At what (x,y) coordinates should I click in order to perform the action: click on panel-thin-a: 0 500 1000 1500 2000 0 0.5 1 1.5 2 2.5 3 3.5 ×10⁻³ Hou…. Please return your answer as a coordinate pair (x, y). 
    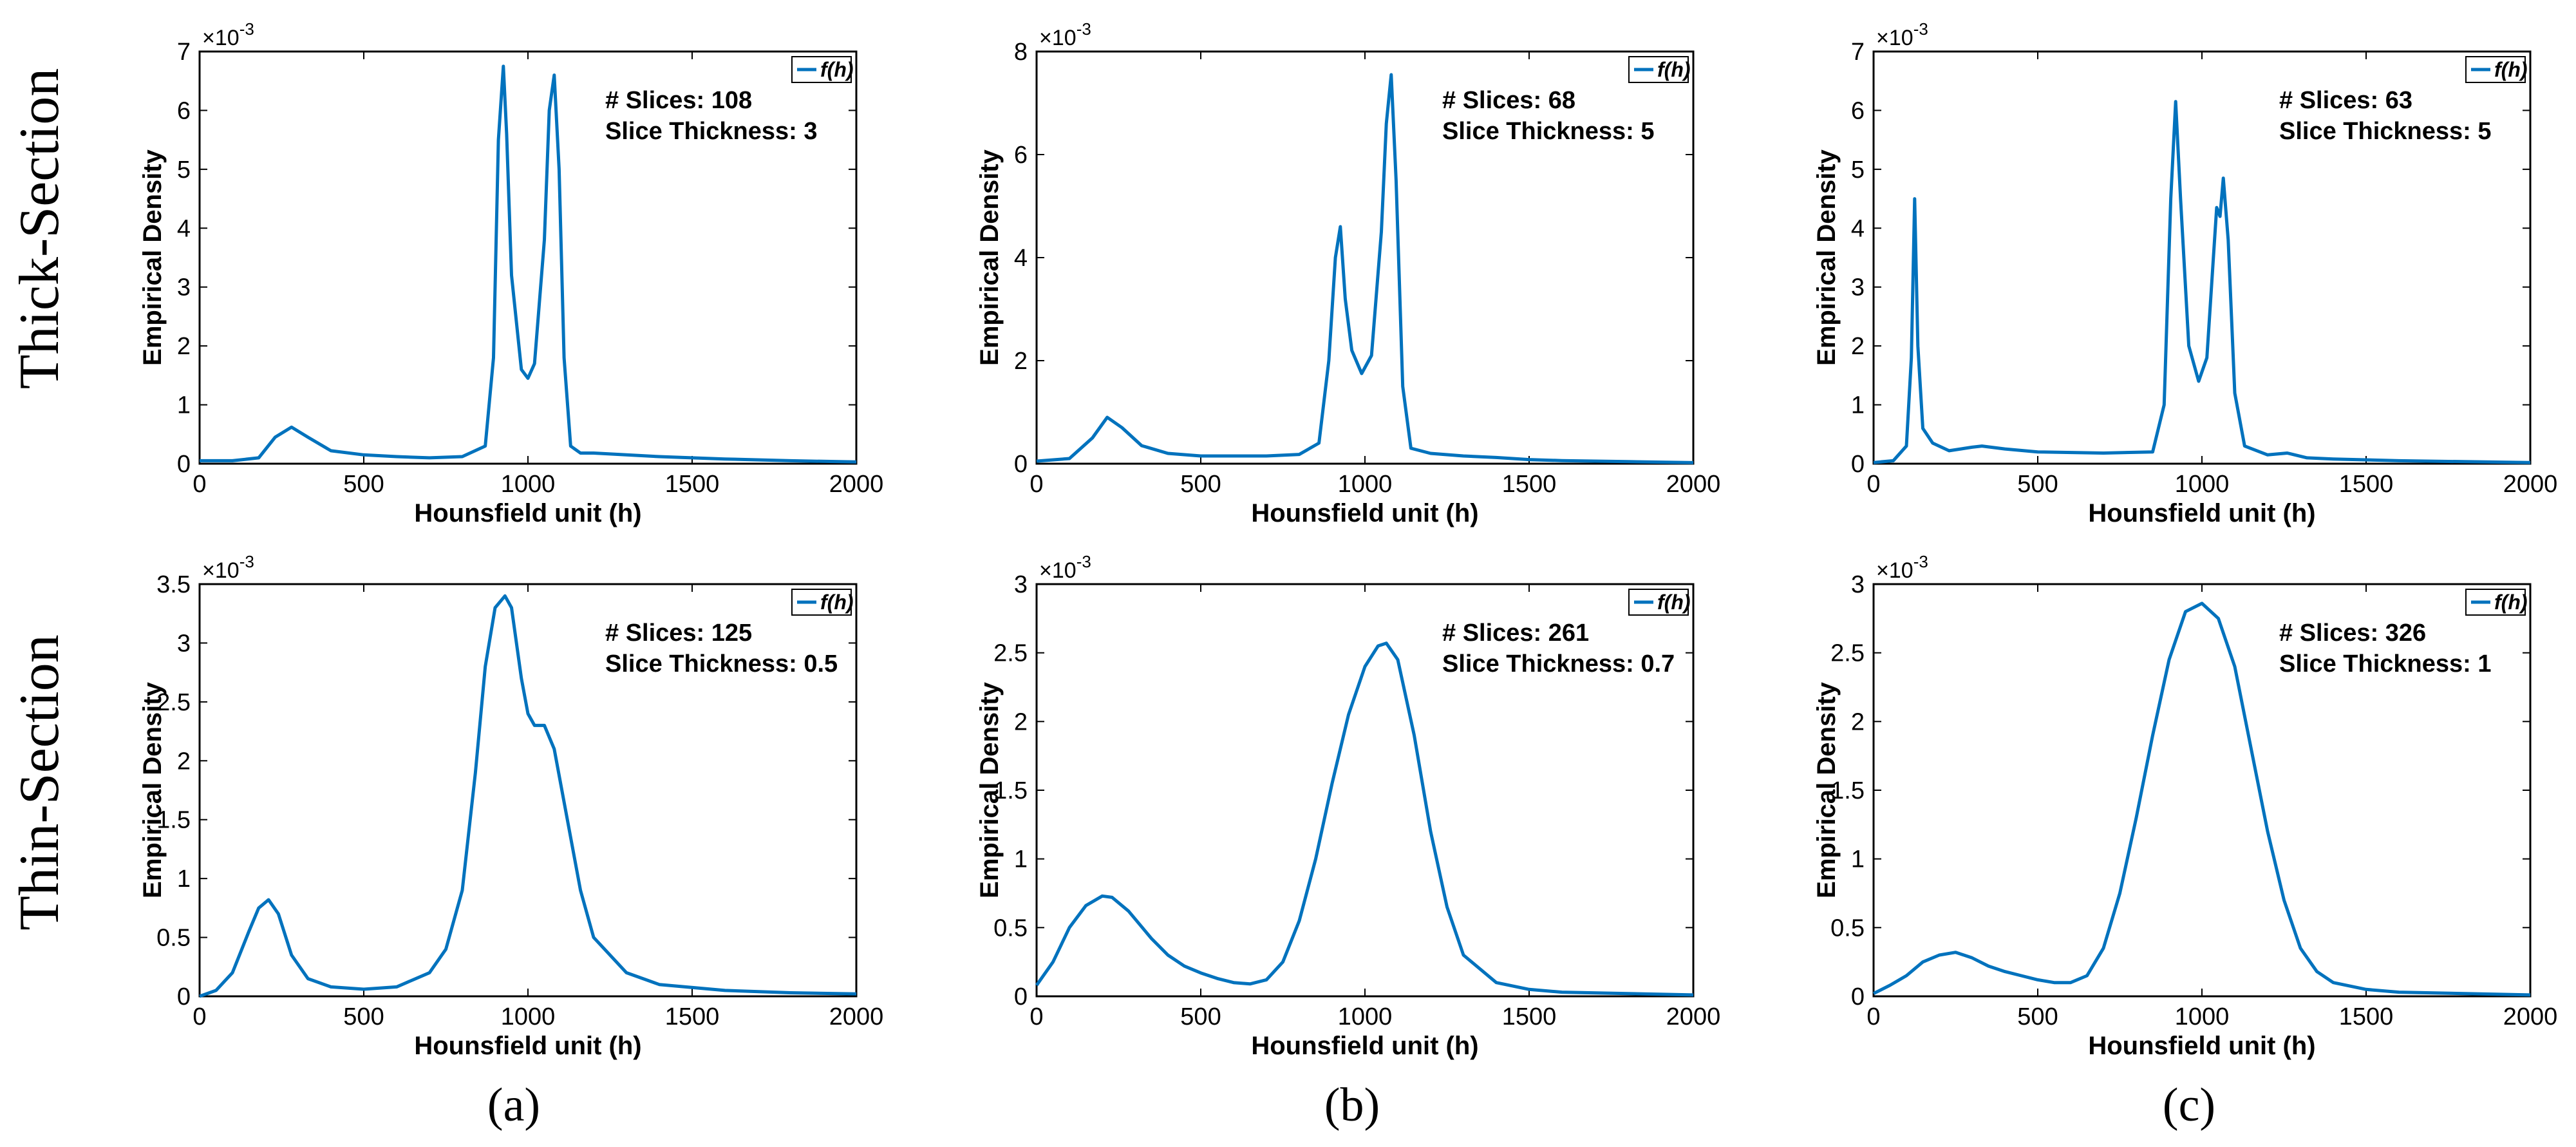
    Looking at the image, I should click on (510, 806).